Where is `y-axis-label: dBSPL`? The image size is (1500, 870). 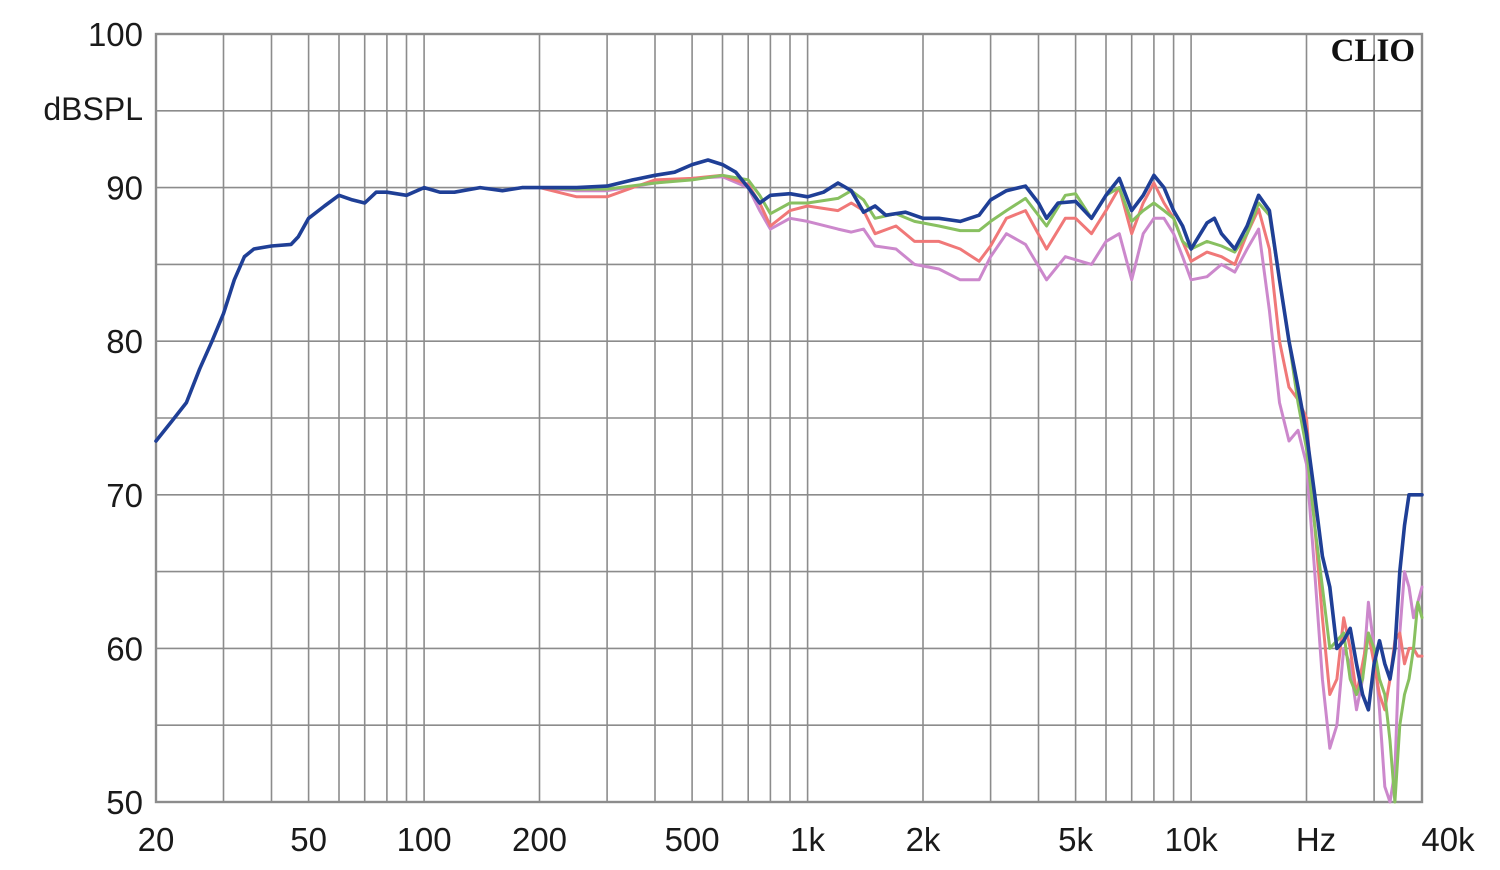 y-axis-label: dBSPL is located at coordinates (93, 109).